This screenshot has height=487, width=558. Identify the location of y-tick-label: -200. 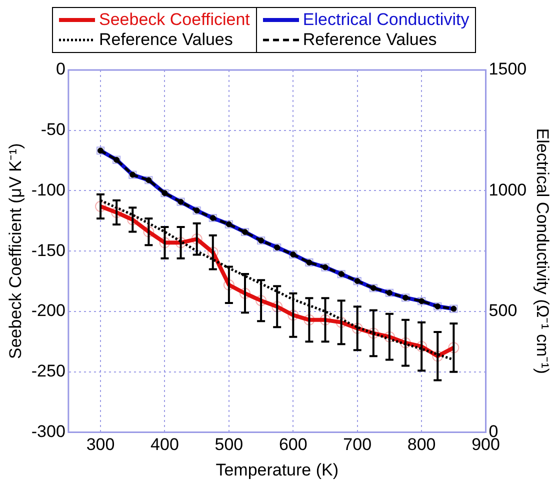
(48, 310).